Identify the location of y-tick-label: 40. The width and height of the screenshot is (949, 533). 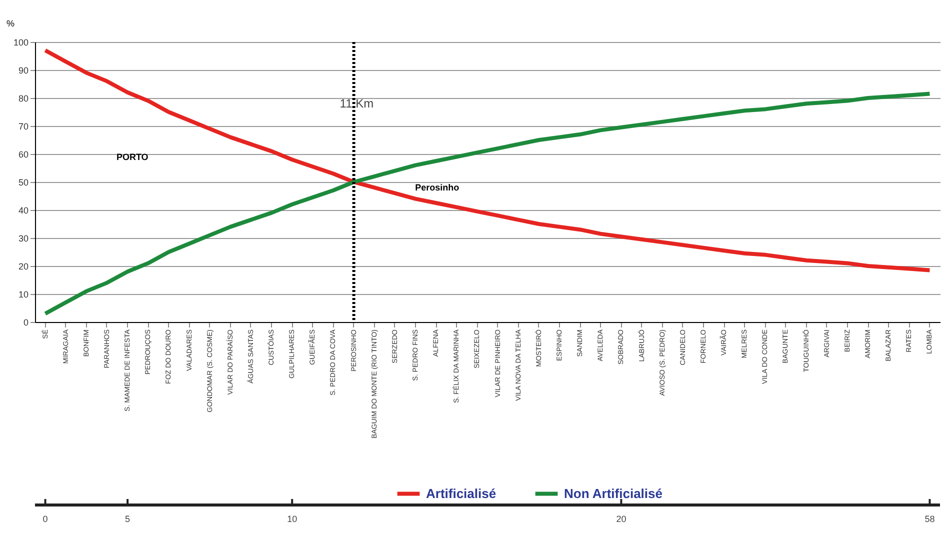
(23, 211).